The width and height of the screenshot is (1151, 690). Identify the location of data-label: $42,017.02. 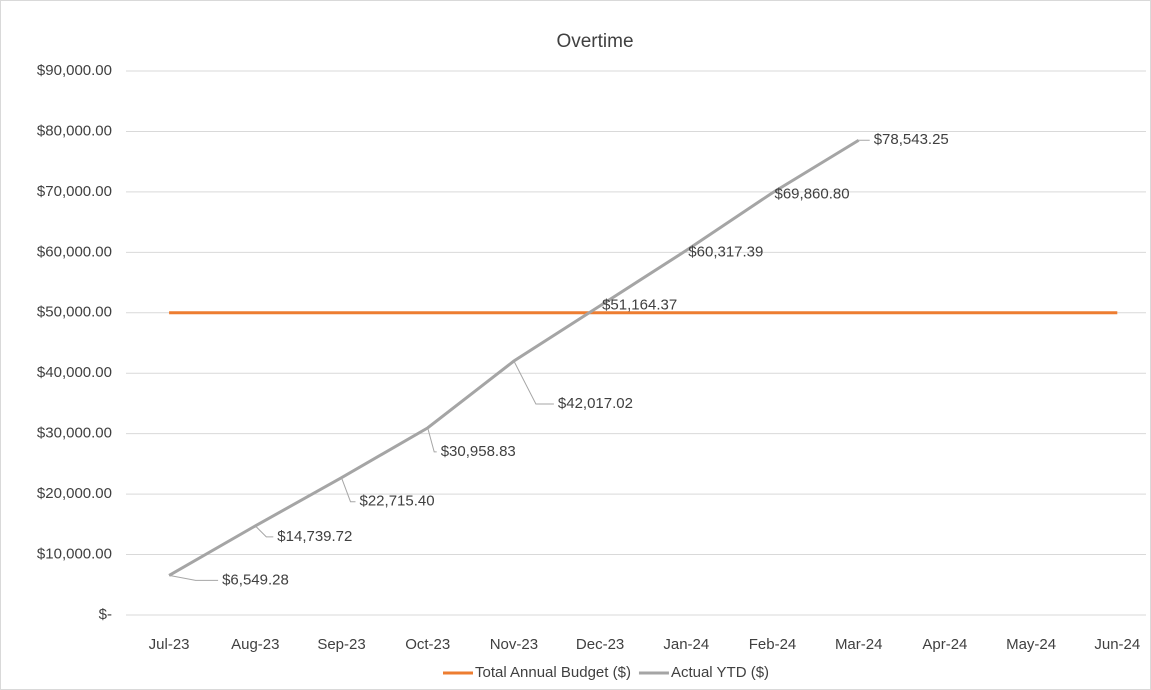
(595, 403).